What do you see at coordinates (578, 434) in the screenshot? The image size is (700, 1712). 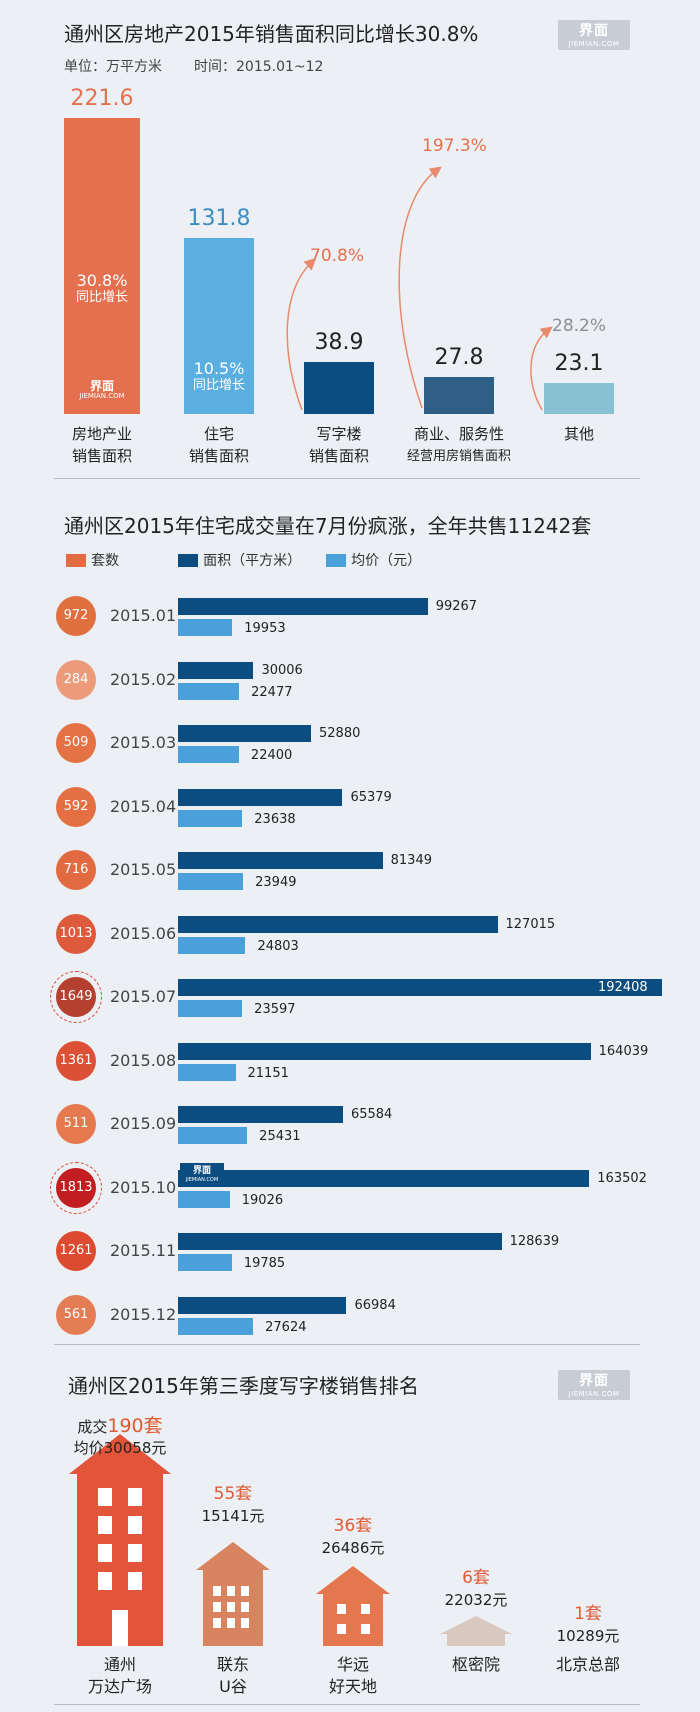 I see `category-label-4-0: 其他` at bounding box center [578, 434].